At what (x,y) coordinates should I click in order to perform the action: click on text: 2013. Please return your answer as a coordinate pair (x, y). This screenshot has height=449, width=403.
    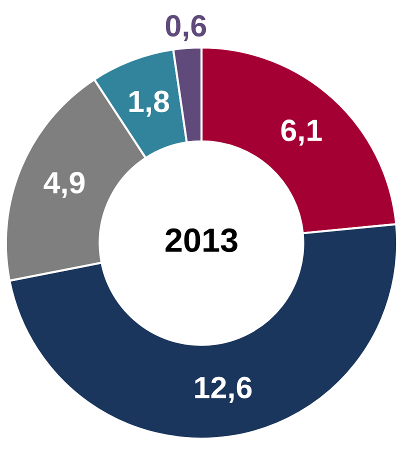
    Looking at the image, I should click on (202, 240).